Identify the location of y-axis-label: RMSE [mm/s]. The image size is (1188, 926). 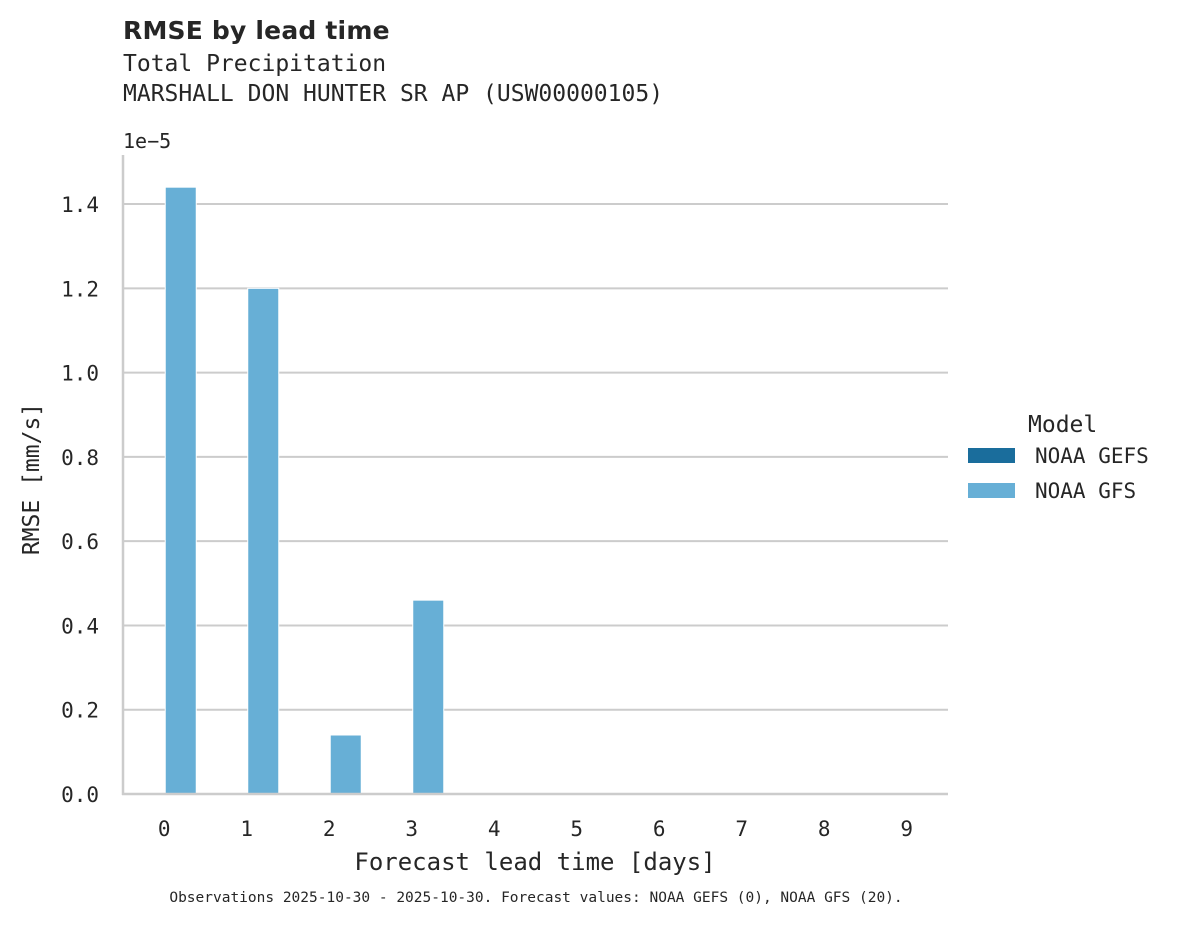
(32, 479).